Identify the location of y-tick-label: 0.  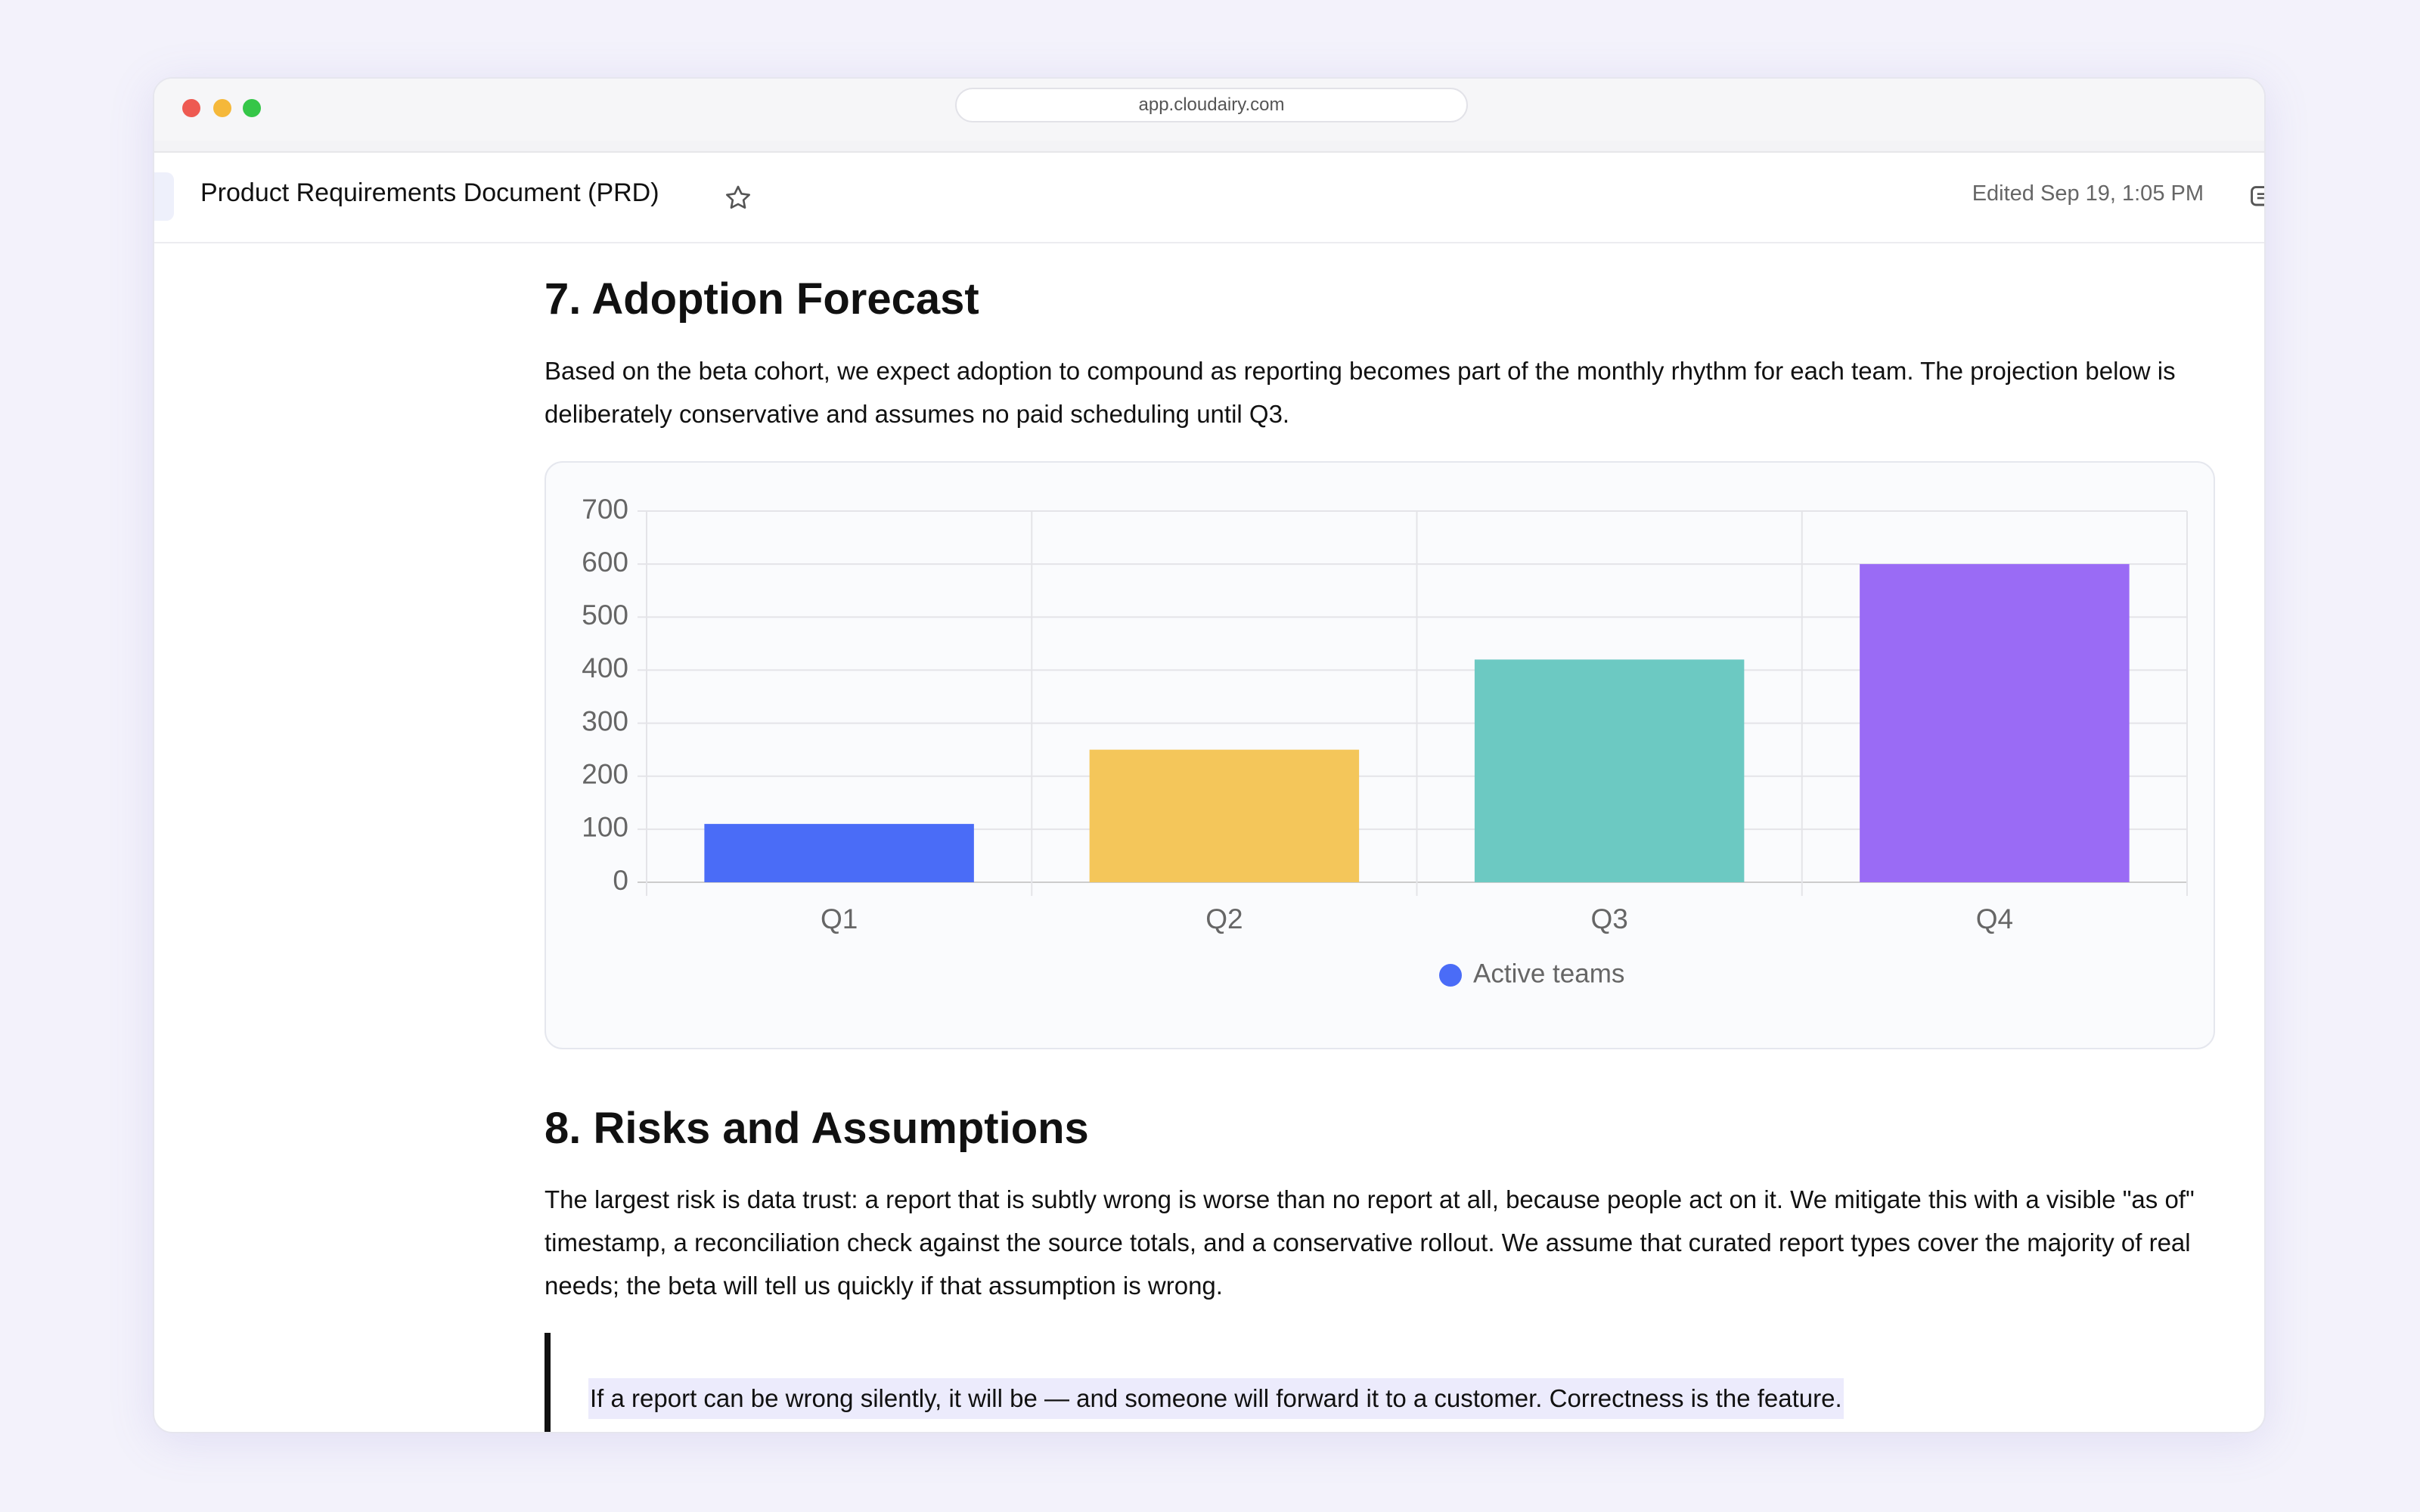
(620, 881).